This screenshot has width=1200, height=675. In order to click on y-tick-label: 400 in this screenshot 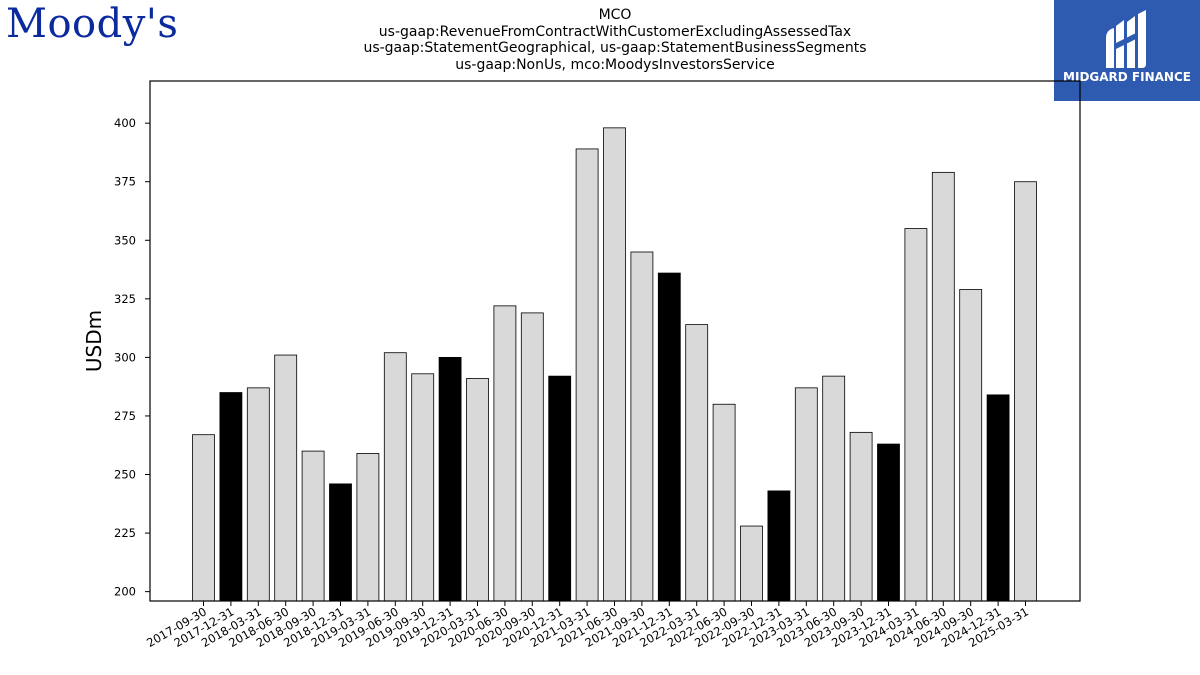, I will do `click(125, 123)`.